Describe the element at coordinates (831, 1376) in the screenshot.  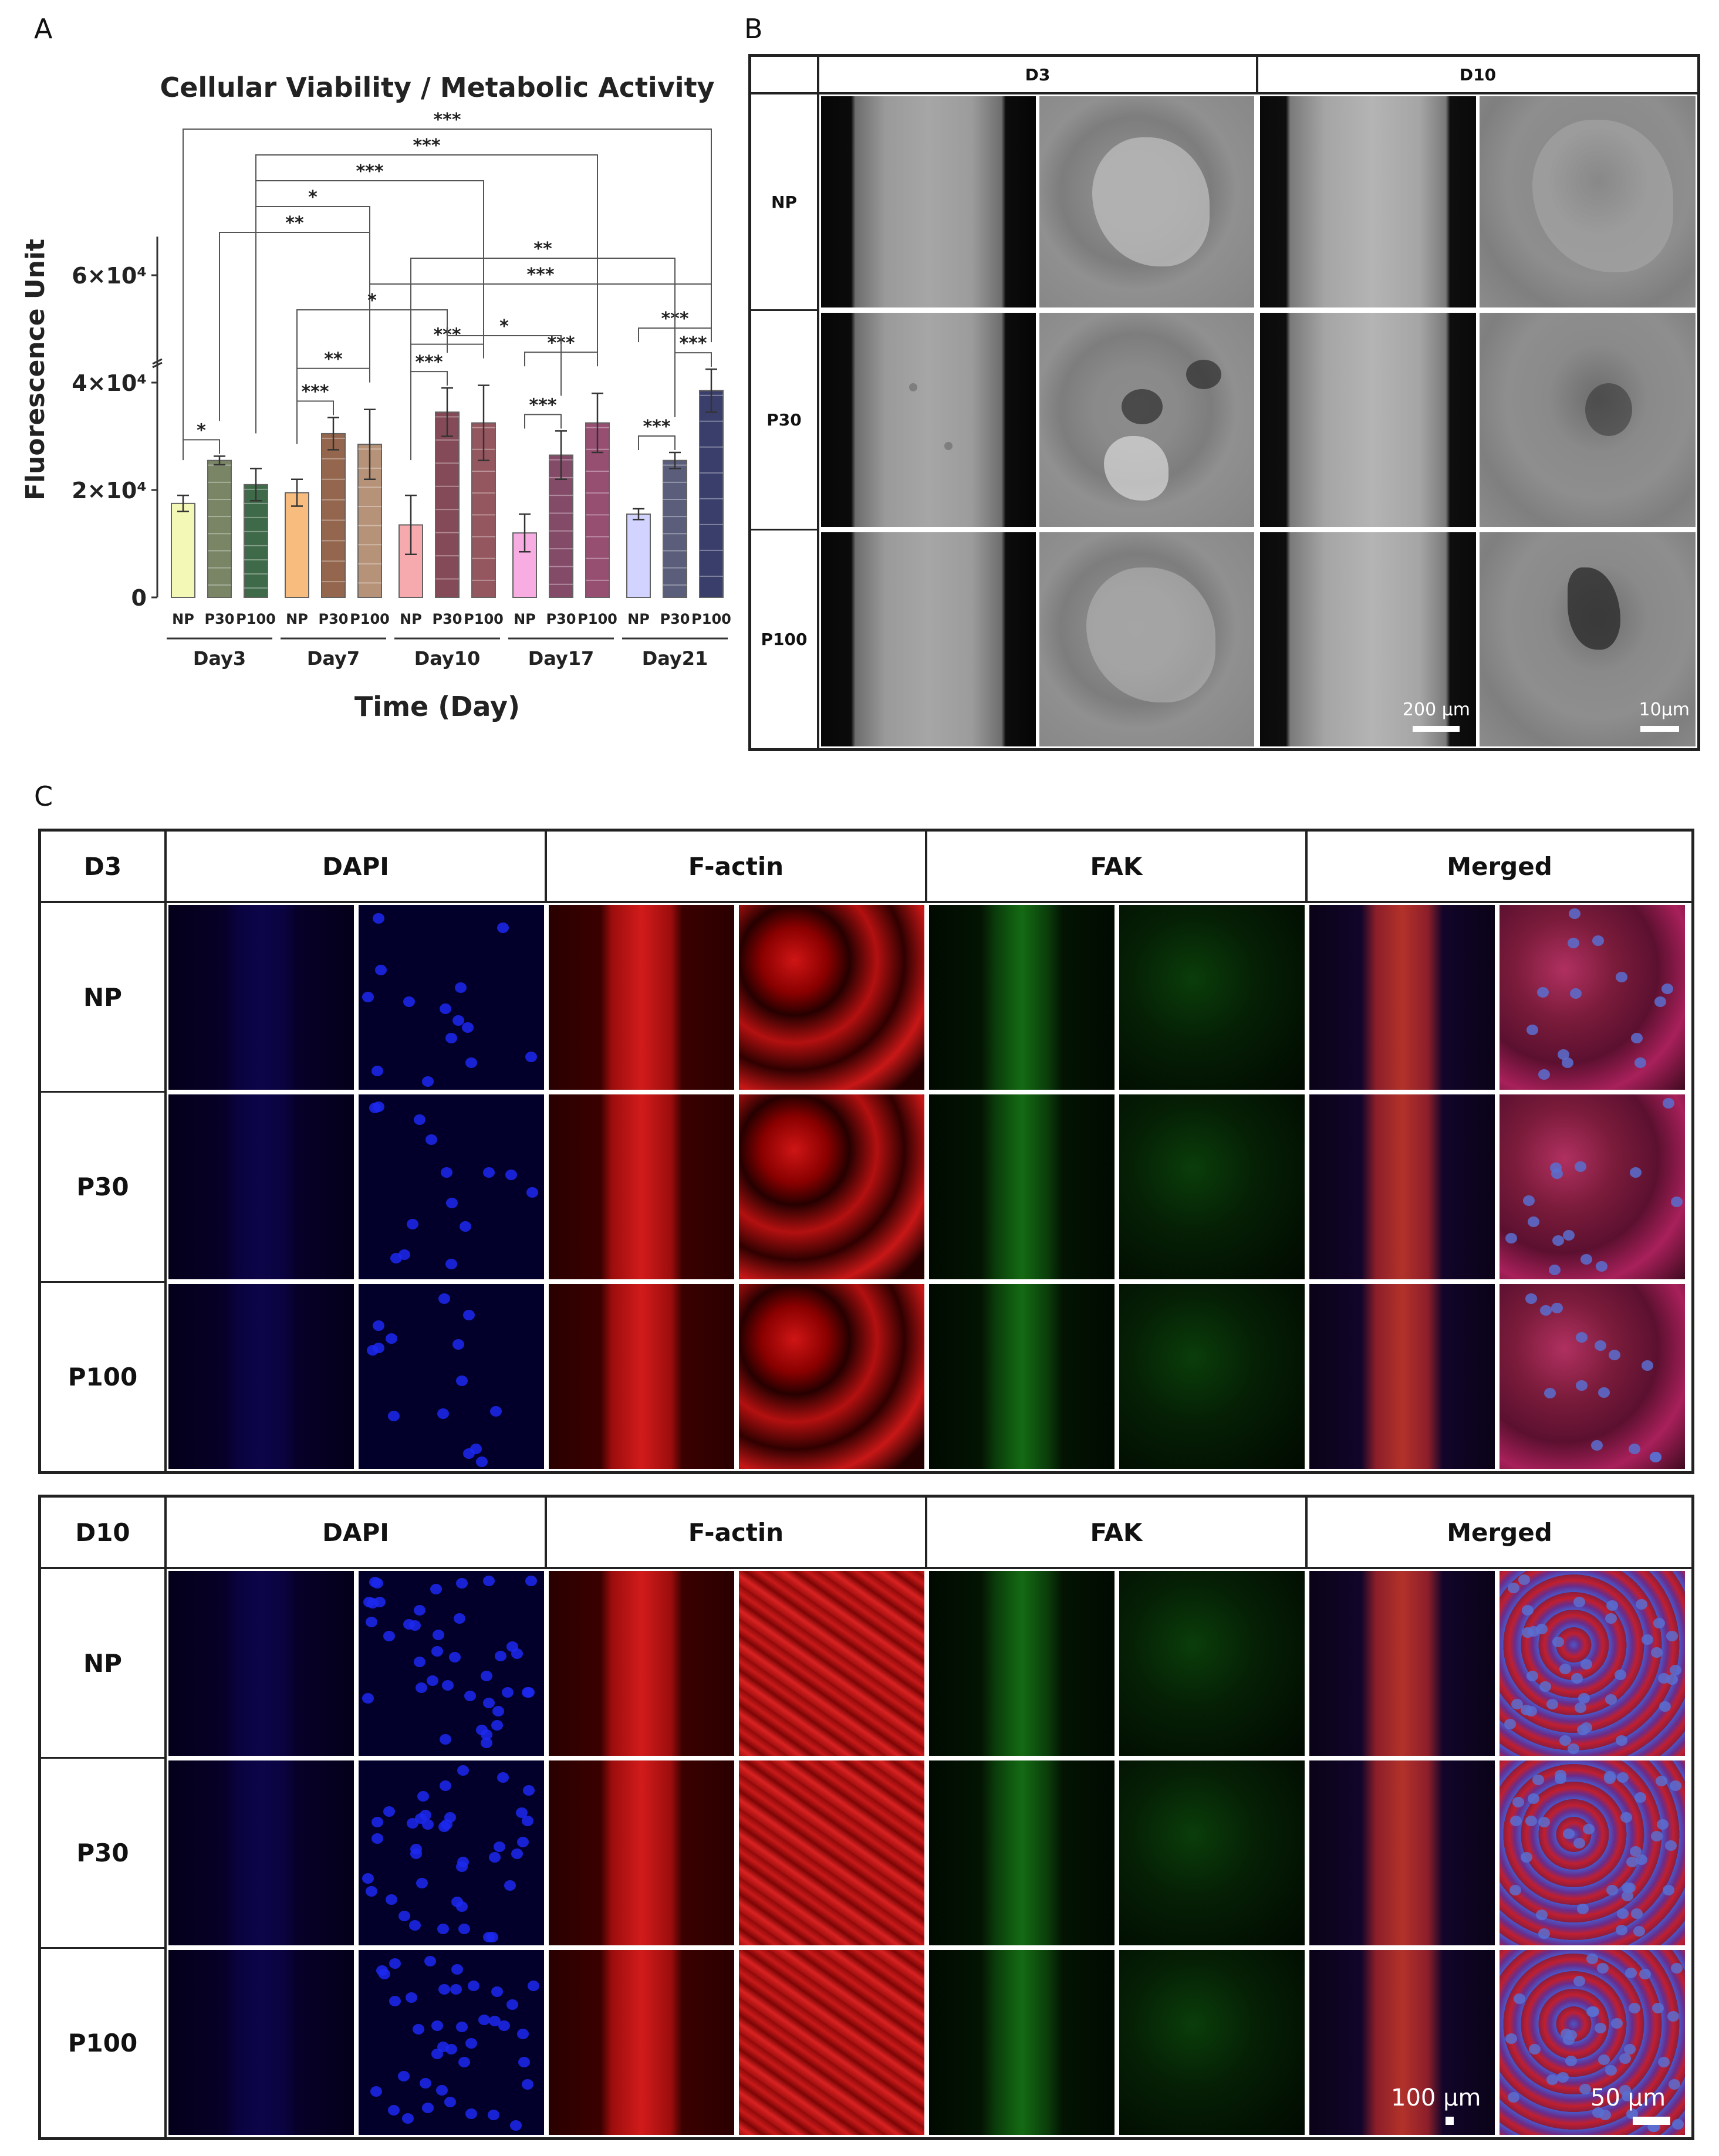
I see `d3-red-r2-close` at that location.